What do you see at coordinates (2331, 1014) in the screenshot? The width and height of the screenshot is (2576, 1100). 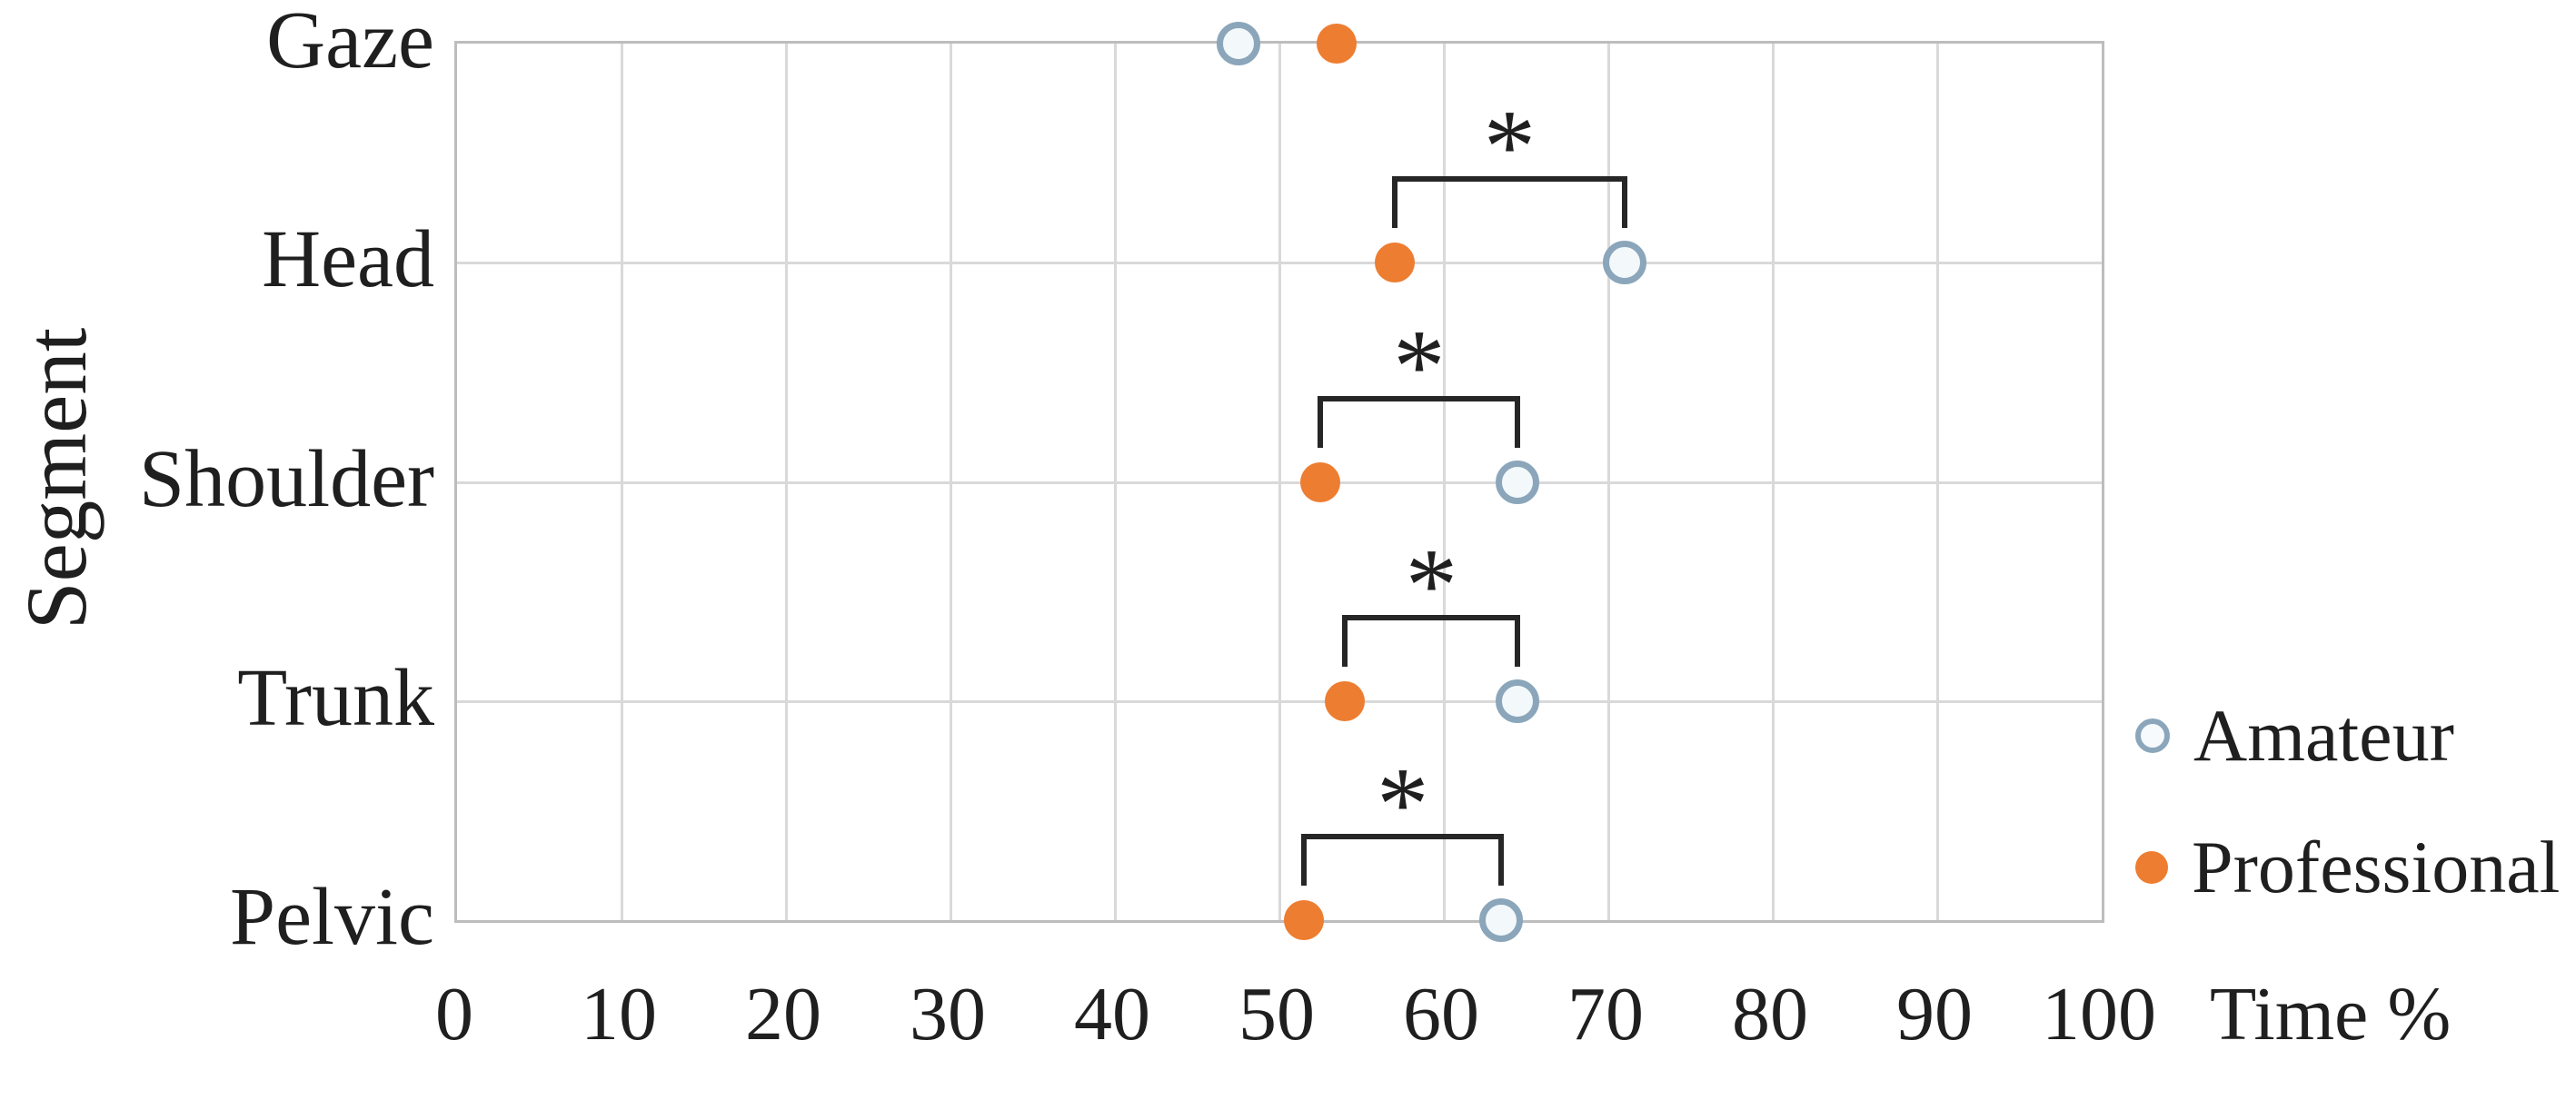 I see `x-axis-title: Time %` at bounding box center [2331, 1014].